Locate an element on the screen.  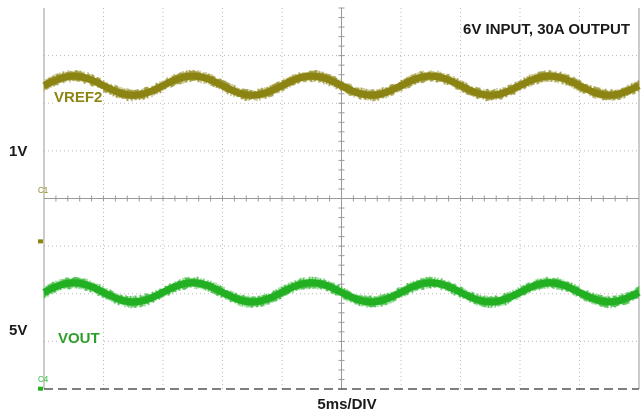
channel-marker-c1: C1 is located at coordinates (43, 190).